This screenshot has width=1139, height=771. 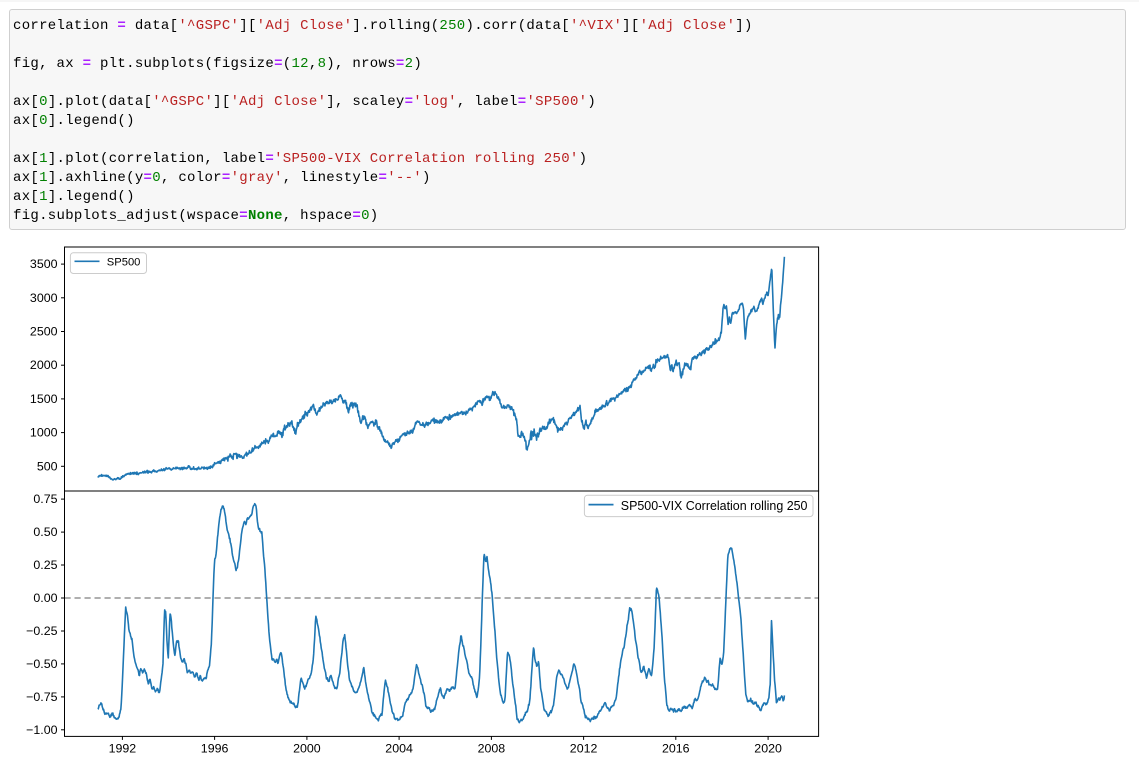 What do you see at coordinates (399, 748) in the screenshot?
I see `svg-text: 2004` at bounding box center [399, 748].